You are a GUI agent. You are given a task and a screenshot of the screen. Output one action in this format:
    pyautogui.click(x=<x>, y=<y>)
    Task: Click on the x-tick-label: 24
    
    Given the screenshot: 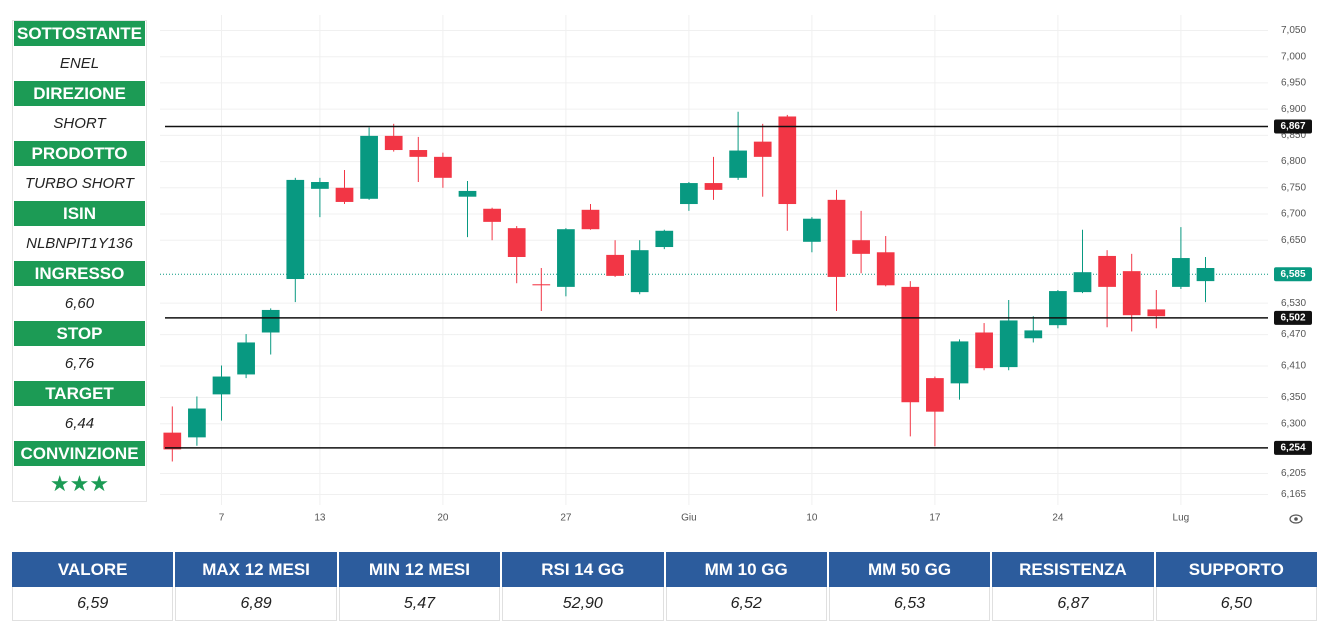 What is the action you would take?
    pyautogui.click(x=1058, y=518)
    